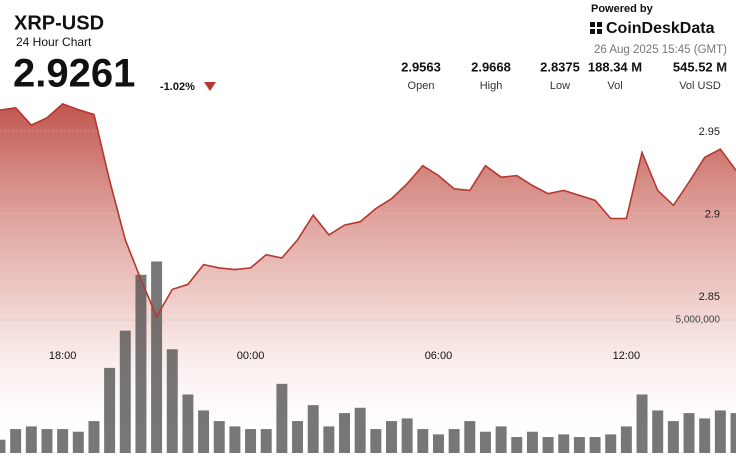 This screenshot has height=458, width=736. Describe the element at coordinates (177, 87) in the screenshot. I see `change: -1.02%` at that location.